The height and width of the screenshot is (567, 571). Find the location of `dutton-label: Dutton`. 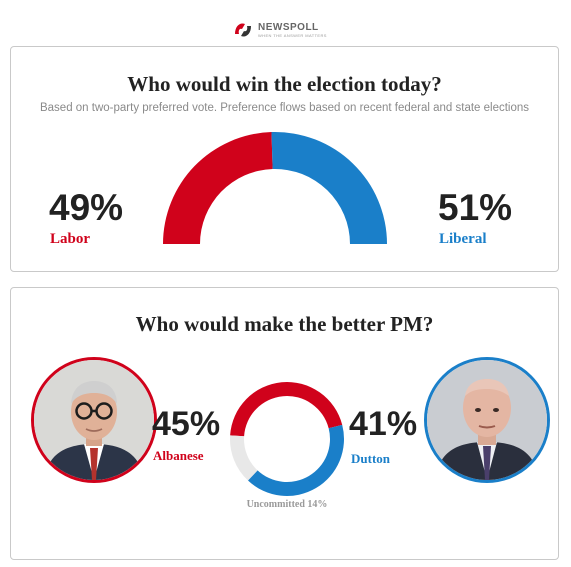

dutton-label: Dutton is located at coordinates (371, 458).